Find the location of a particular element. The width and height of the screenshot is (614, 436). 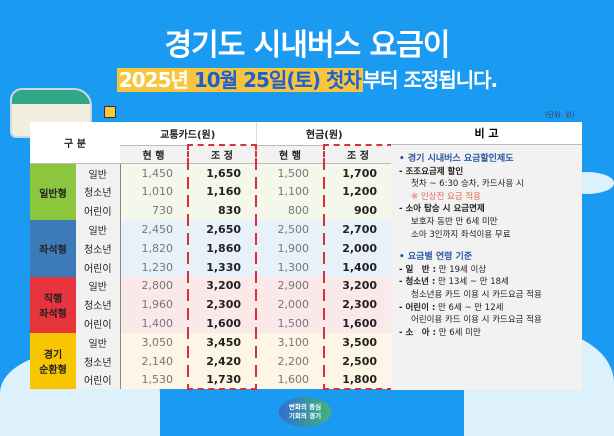

cash-current: 800 is located at coordinates (298, 211).